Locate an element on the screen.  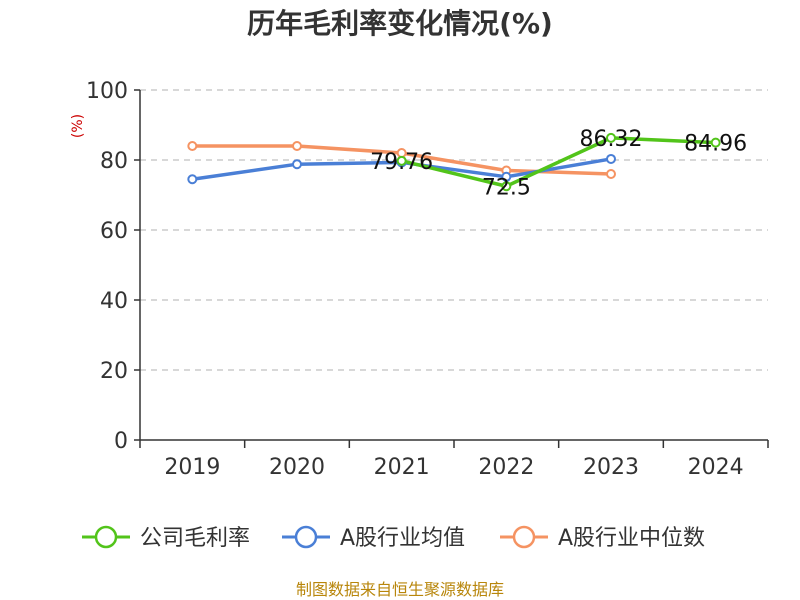
x-tick-label: 2020 is located at coordinates (297, 467).